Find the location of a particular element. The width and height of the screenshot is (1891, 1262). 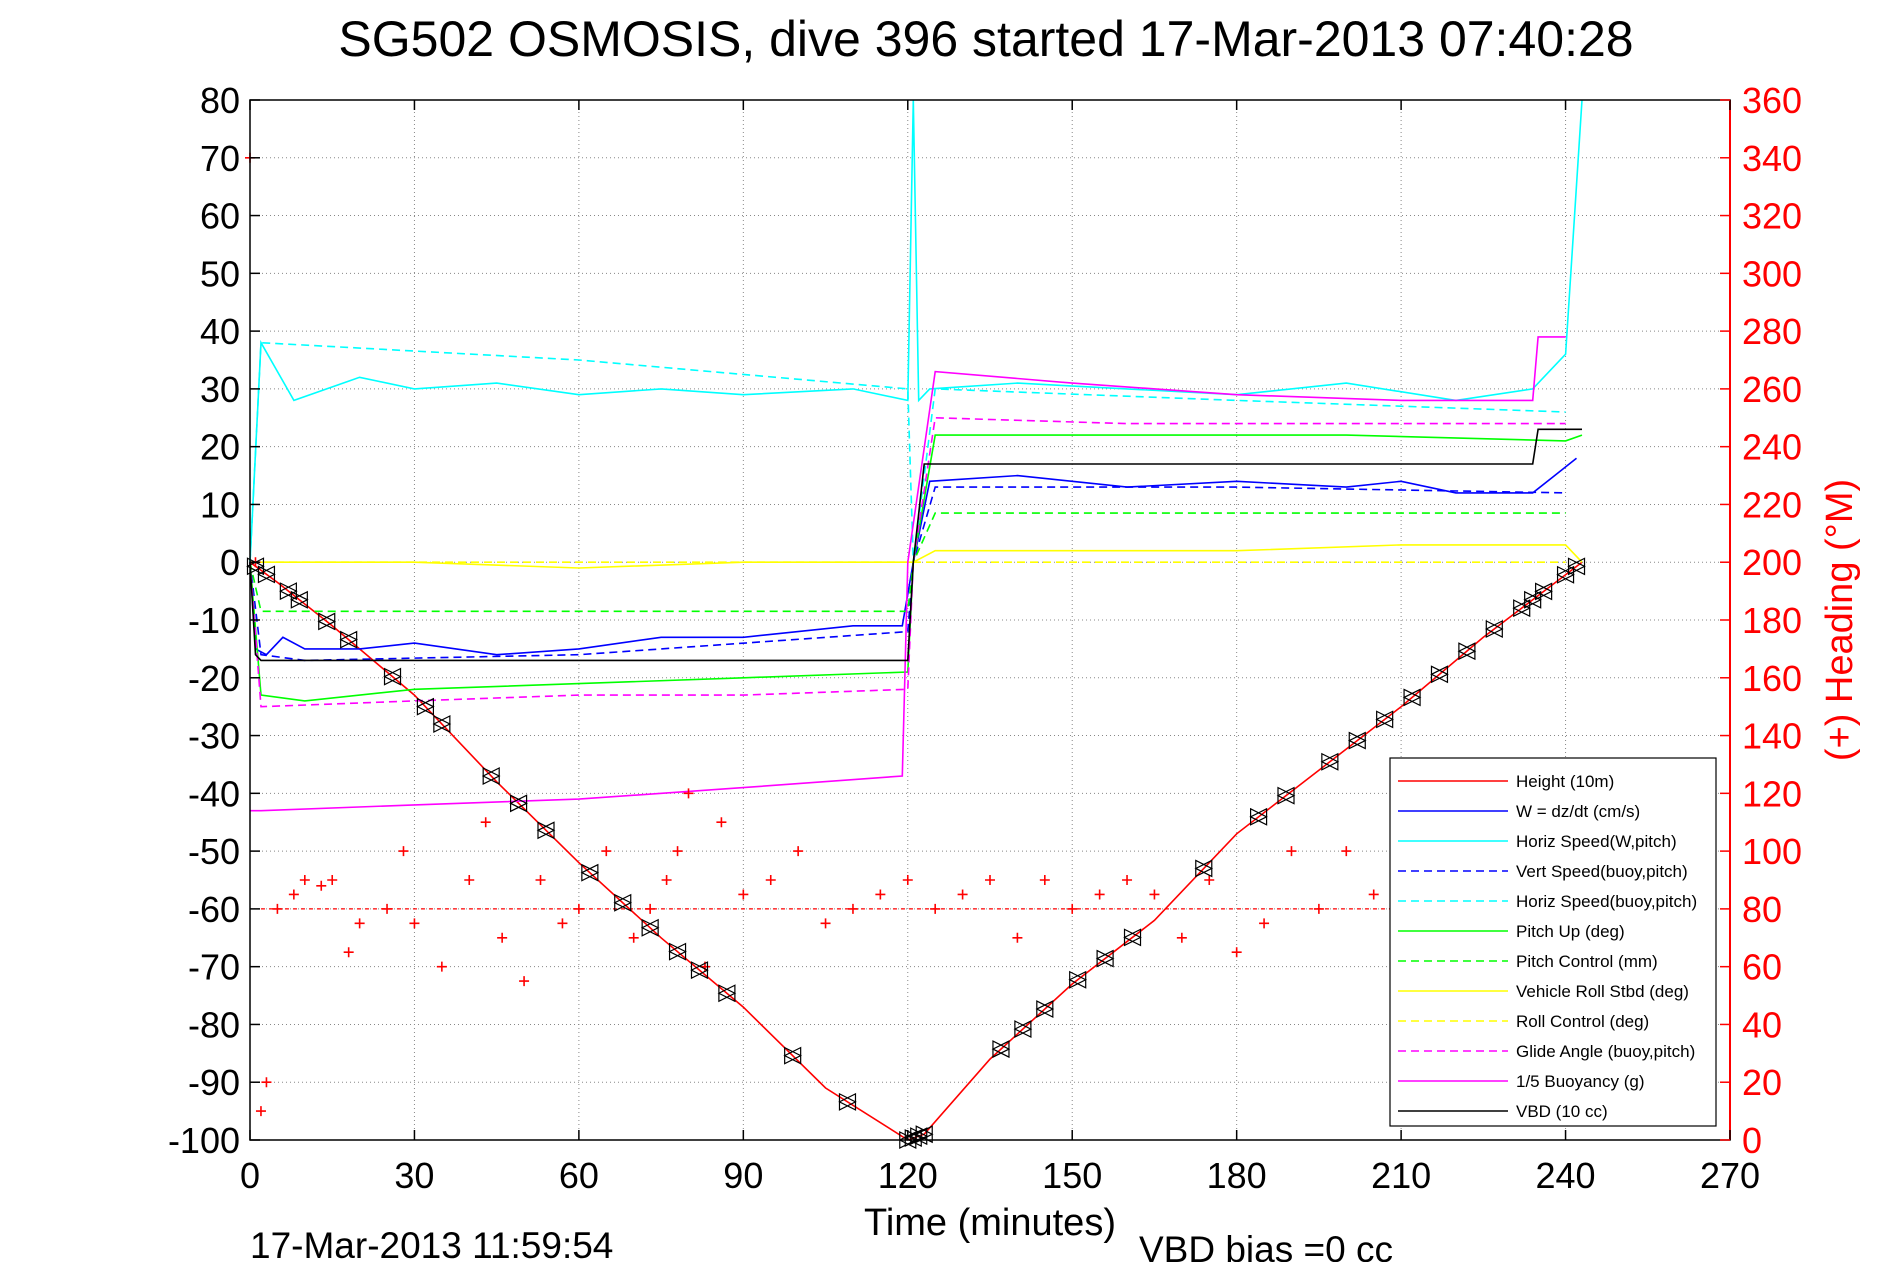

right-tick-label: 340 is located at coordinates (1772, 158).